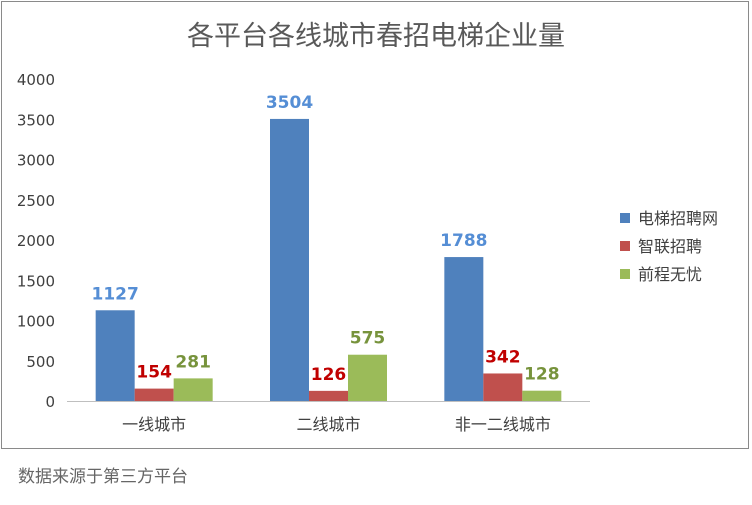  I want to click on chart-title: 各平台各线城市春招电梯企业量, so click(376, 36).